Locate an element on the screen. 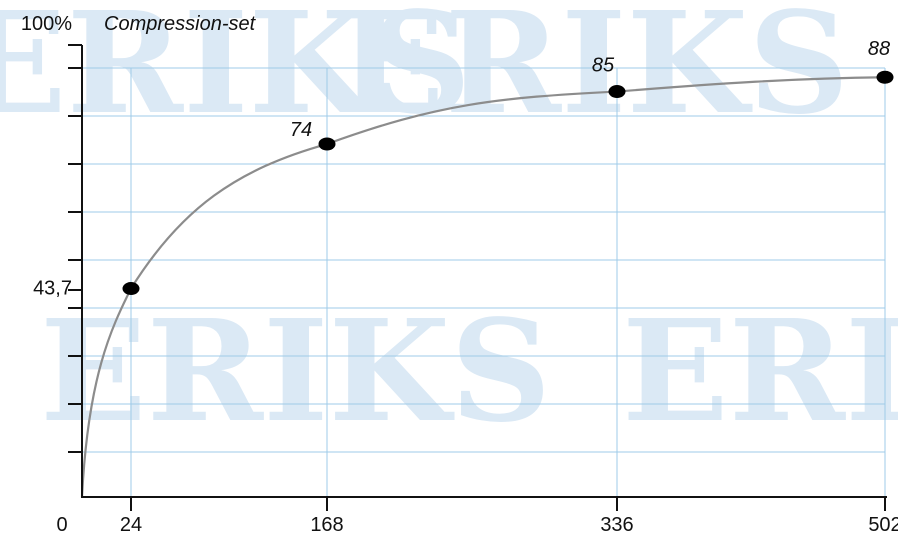 This screenshot has height=534, width=898. x-tick-label: 168 is located at coordinates (326, 524).